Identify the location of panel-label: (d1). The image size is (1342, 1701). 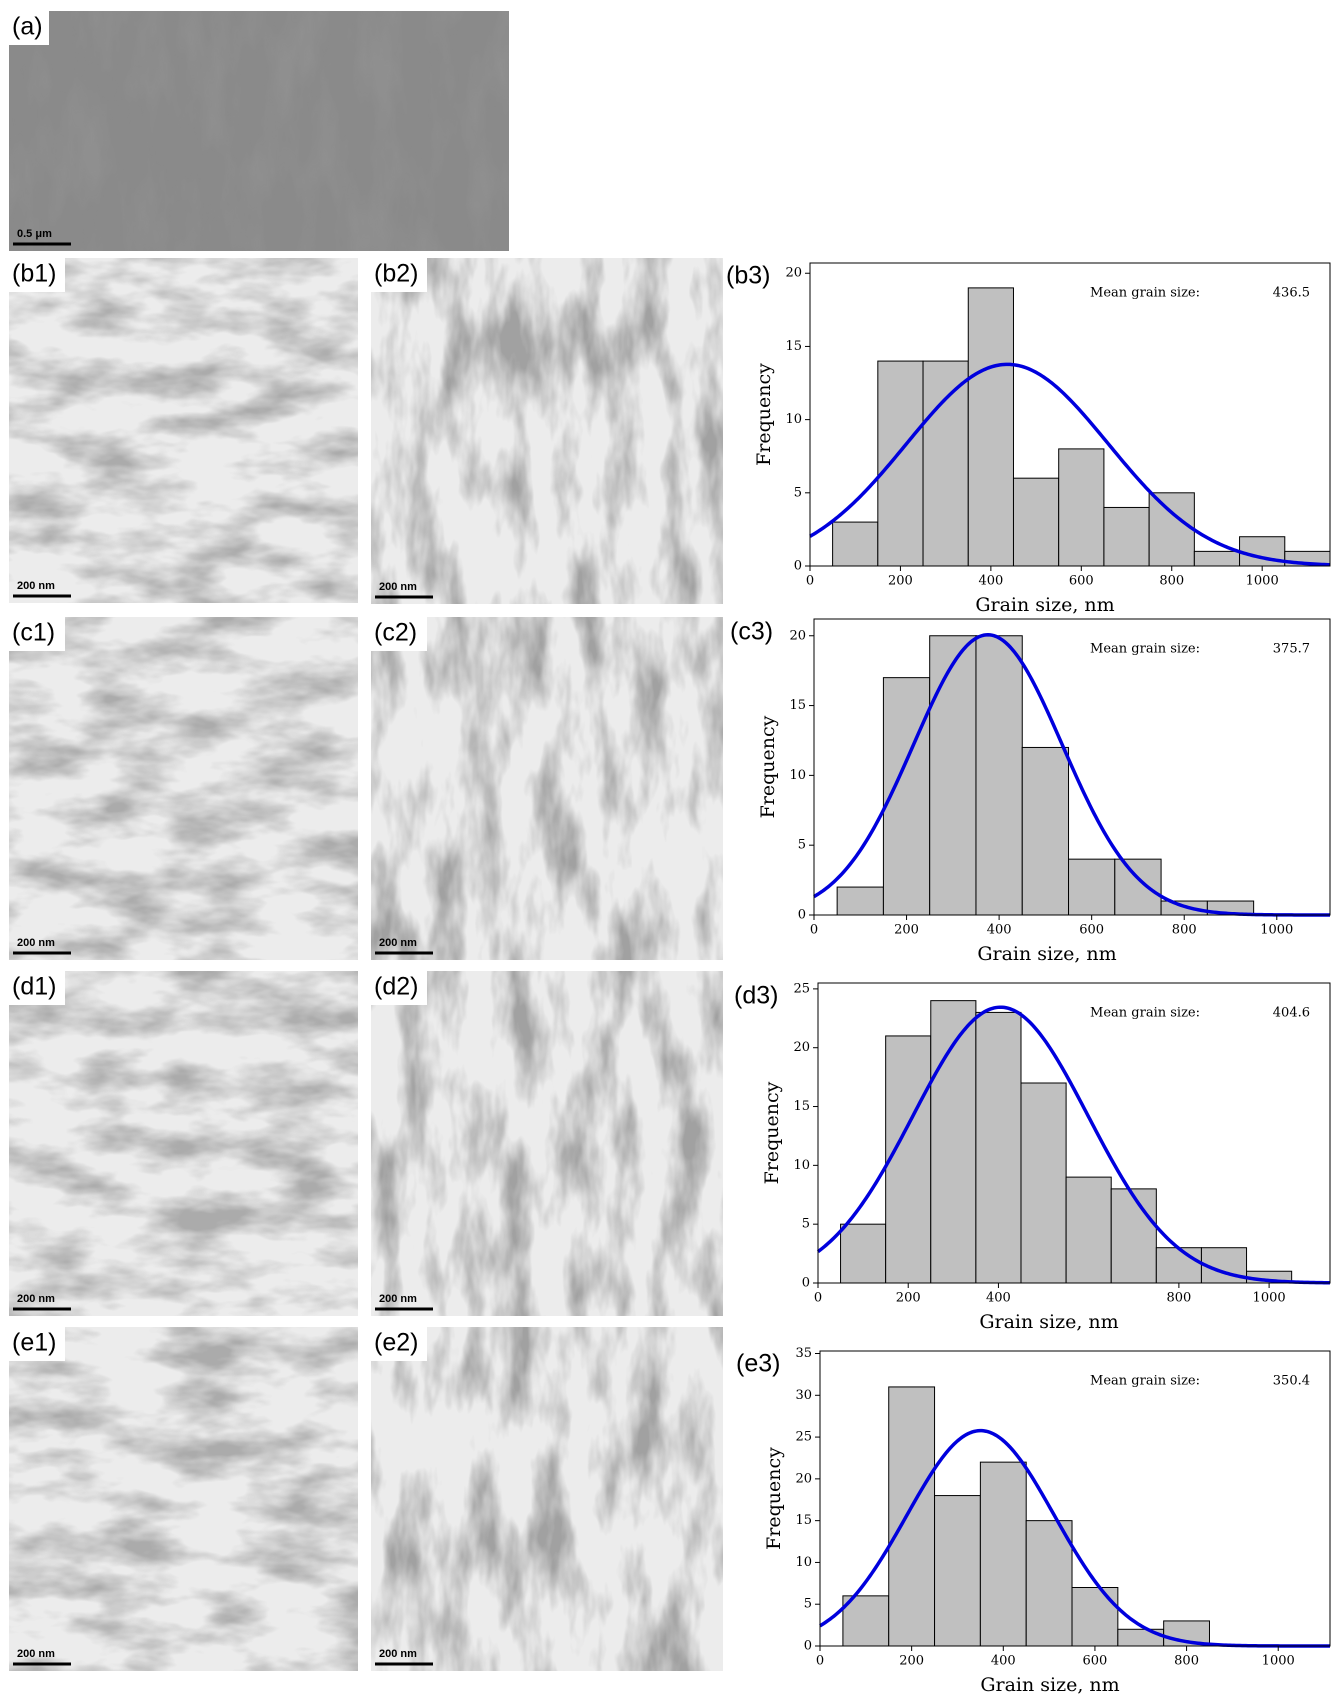
(34, 987).